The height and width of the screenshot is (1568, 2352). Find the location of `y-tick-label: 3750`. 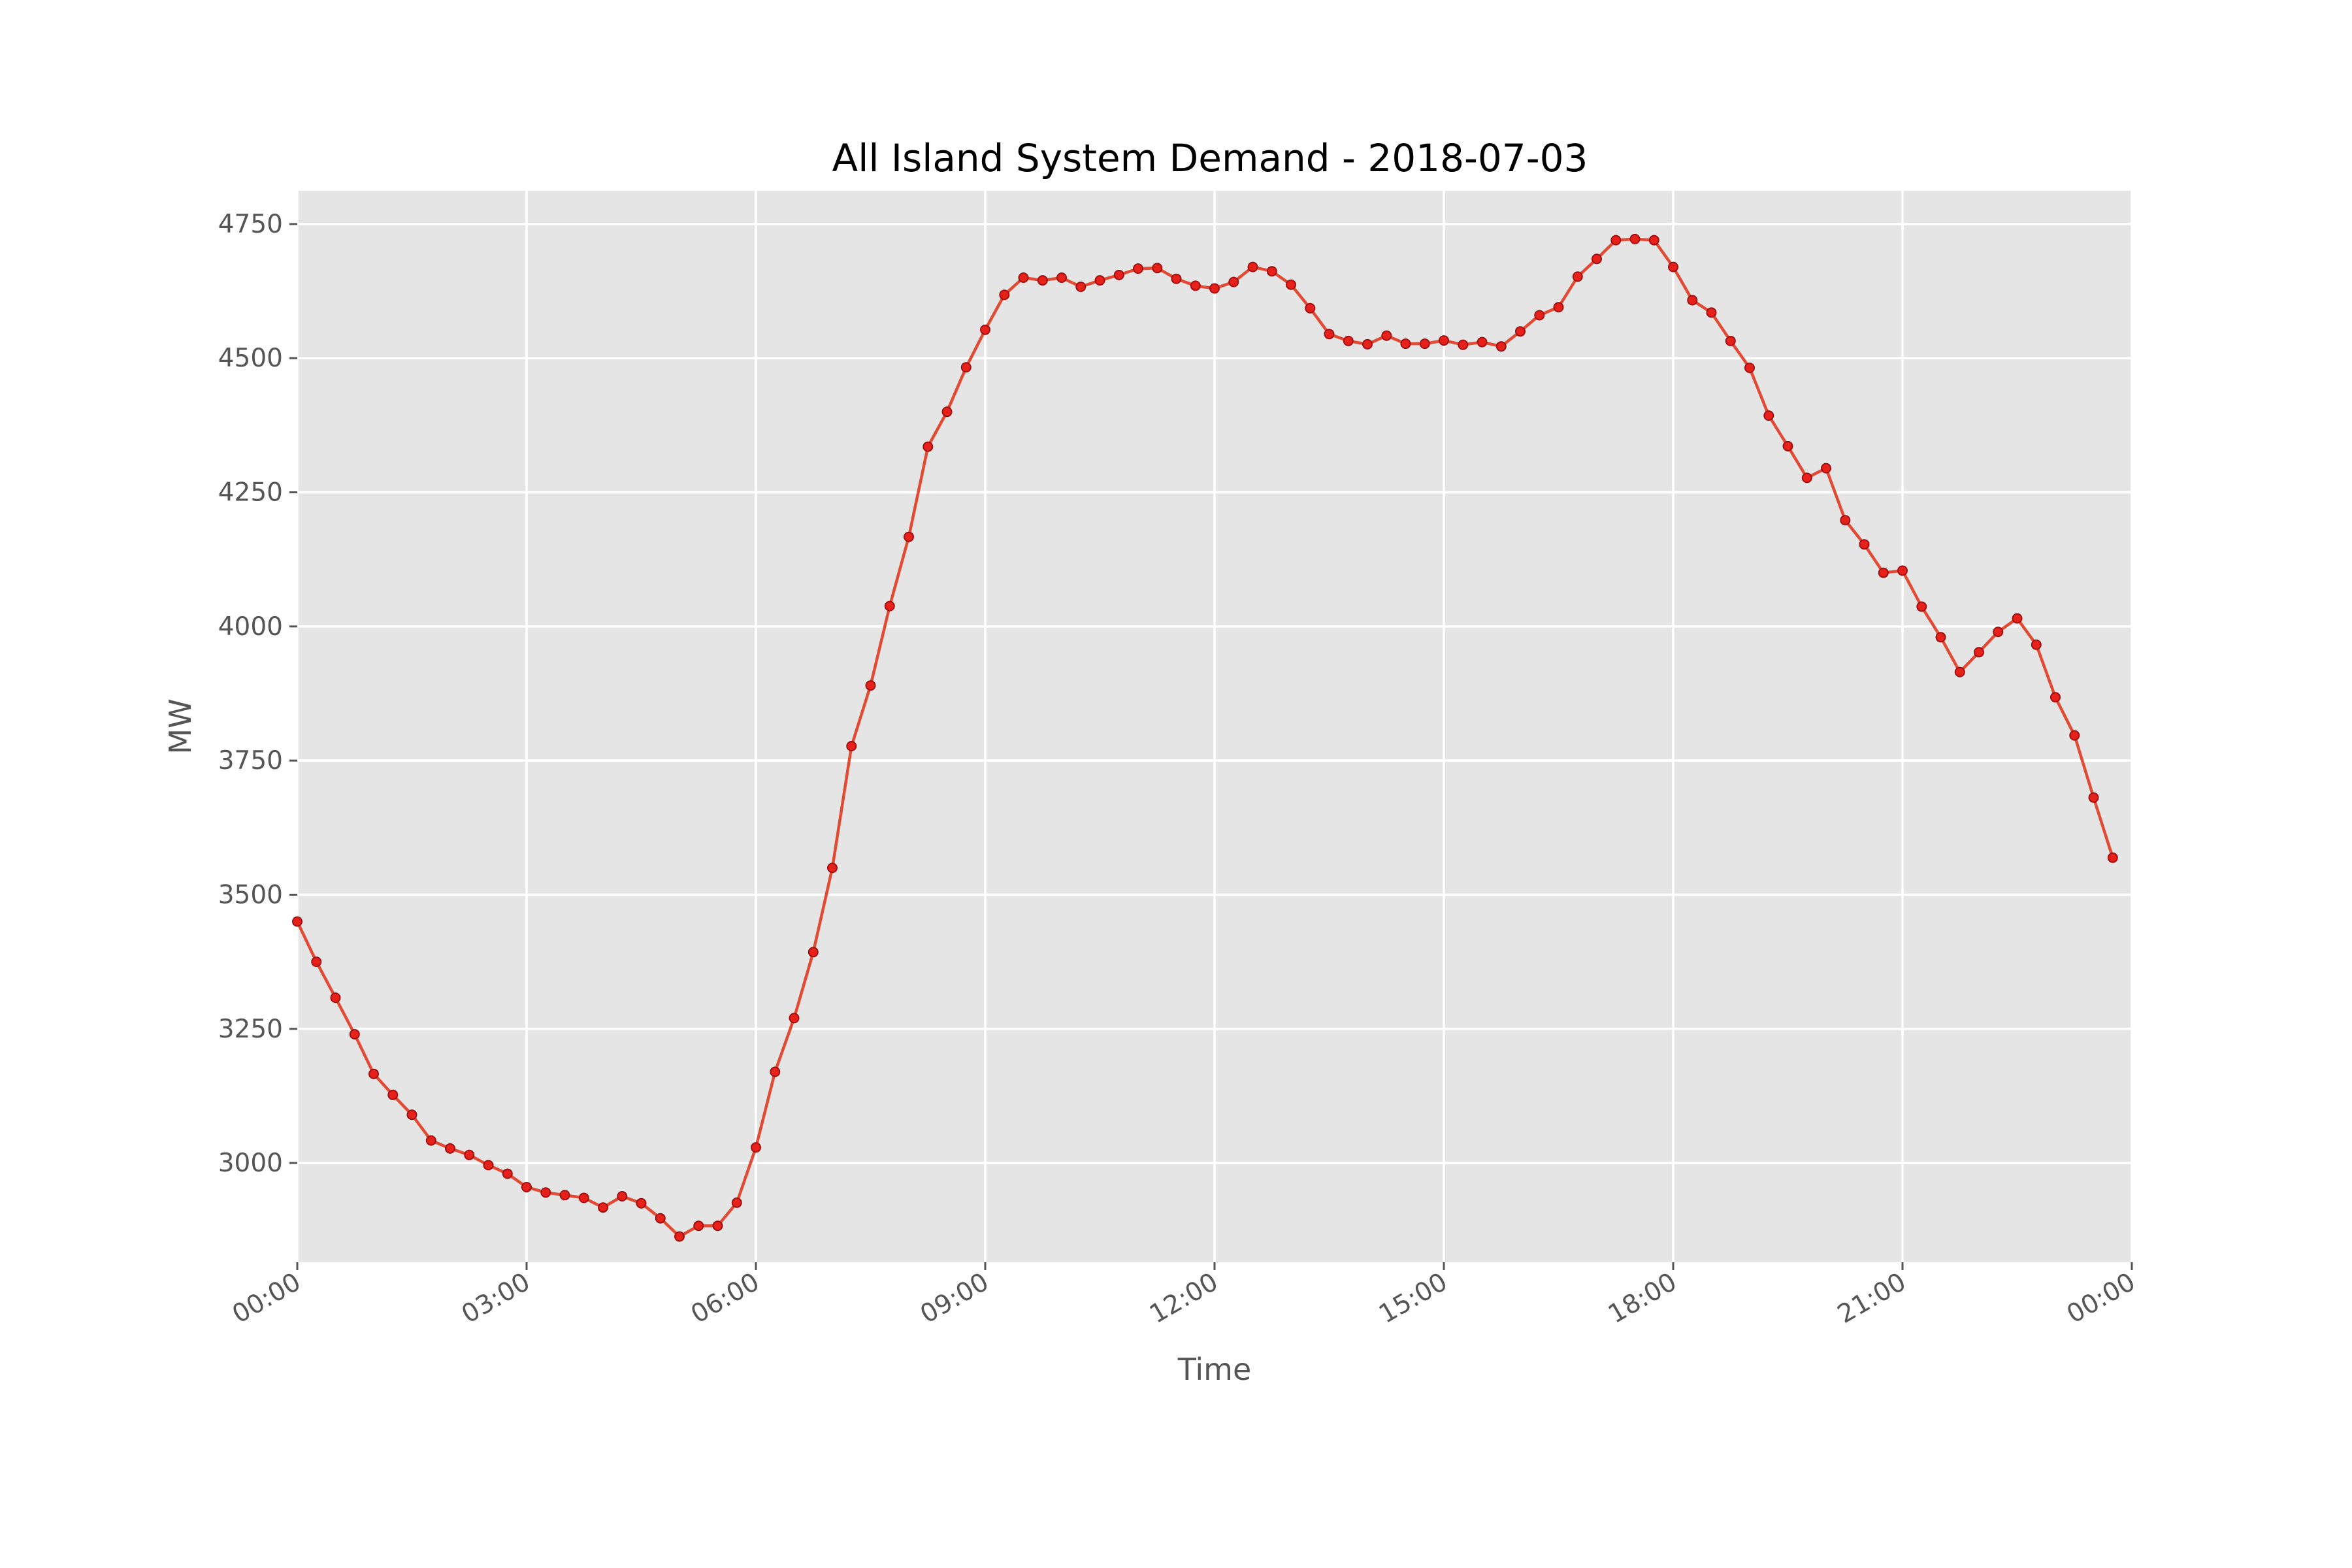

y-tick-label: 3750 is located at coordinates (250, 761).